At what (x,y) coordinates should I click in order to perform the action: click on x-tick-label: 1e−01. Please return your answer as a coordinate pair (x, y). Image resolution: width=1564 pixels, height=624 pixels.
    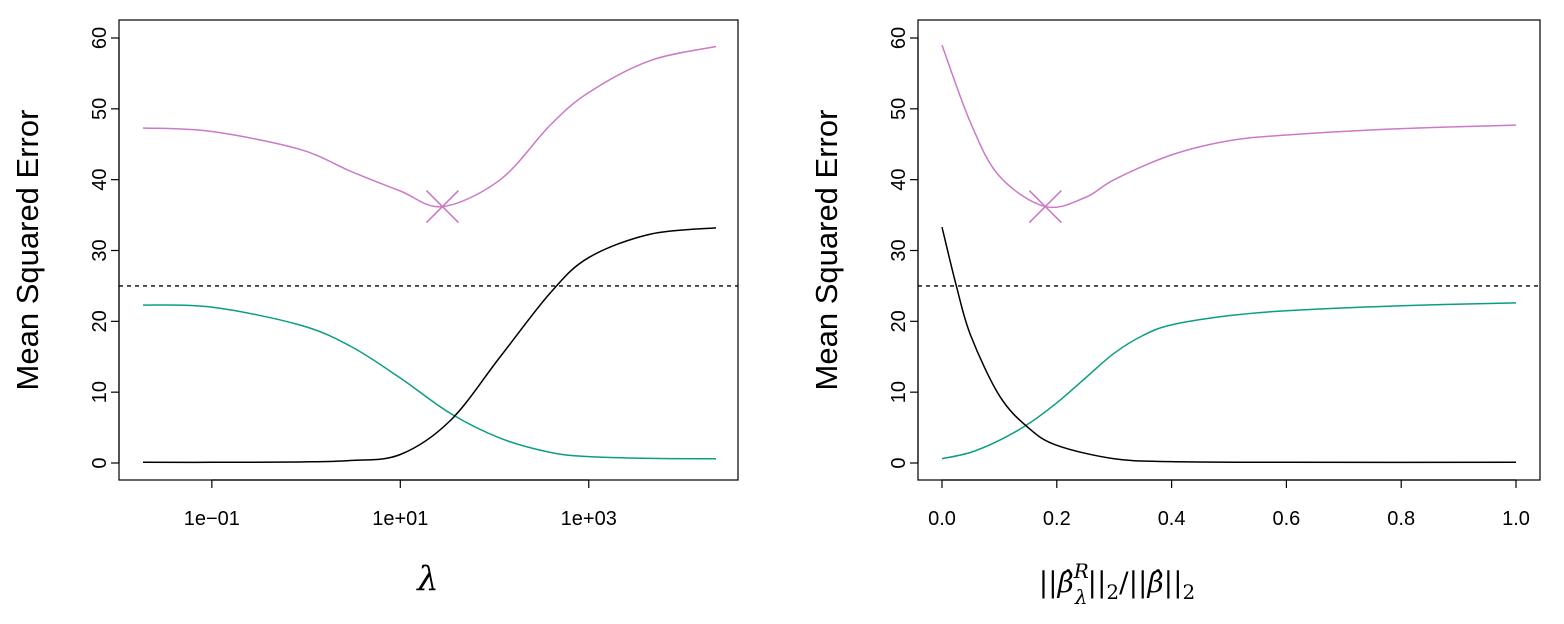
    Looking at the image, I should click on (212, 519).